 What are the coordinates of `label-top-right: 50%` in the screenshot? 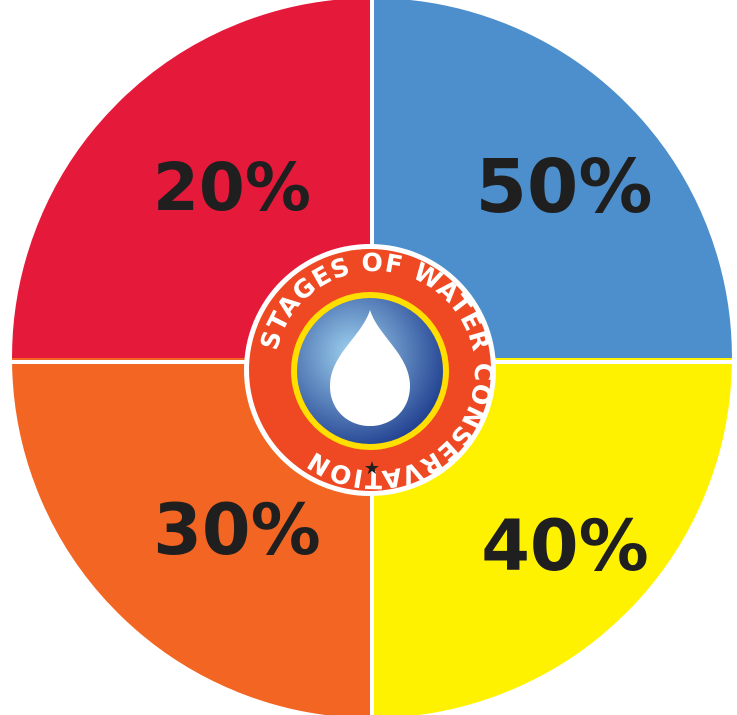 It's located at (563, 187).